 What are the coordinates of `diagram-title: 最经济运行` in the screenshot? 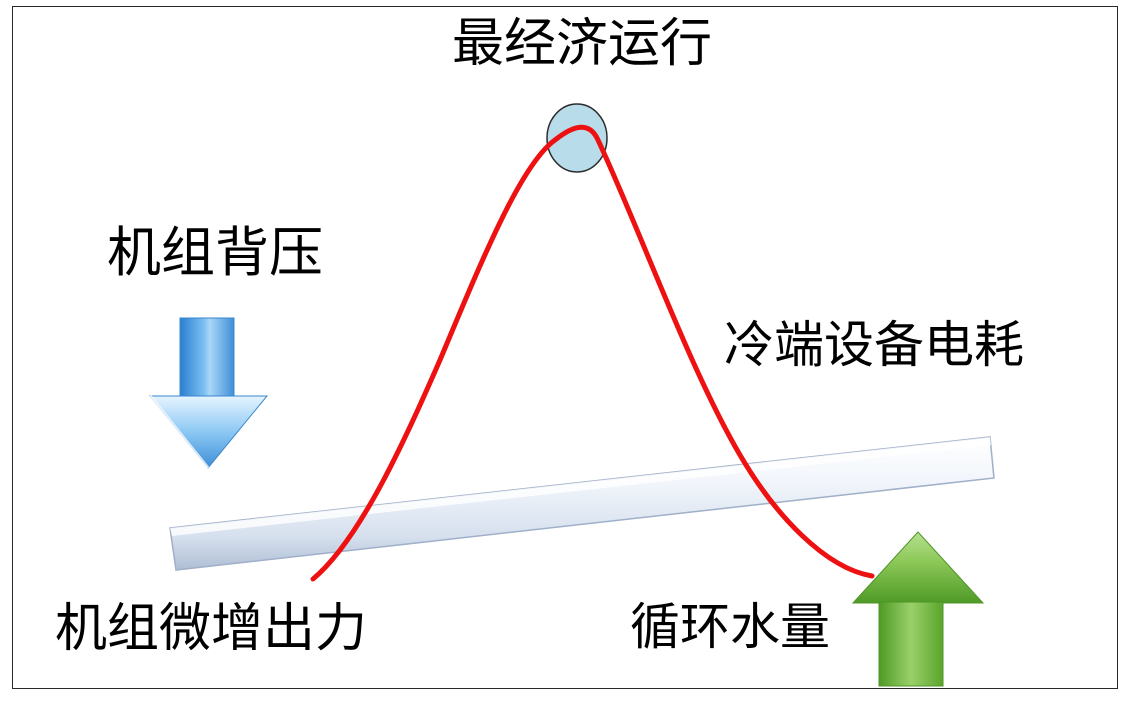 It's located at (582, 44).